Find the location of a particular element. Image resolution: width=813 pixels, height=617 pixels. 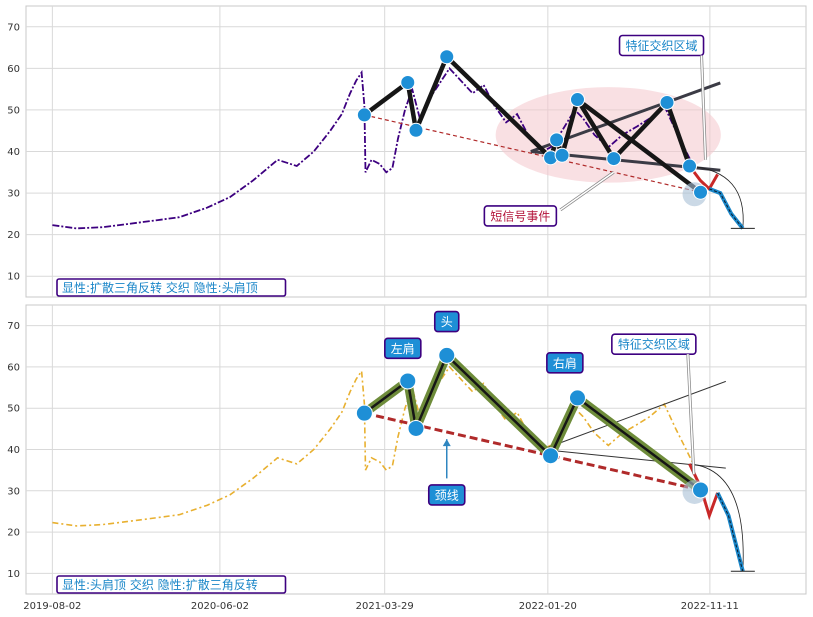

bottom-ytick-label: 30 is located at coordinates (13, 491).